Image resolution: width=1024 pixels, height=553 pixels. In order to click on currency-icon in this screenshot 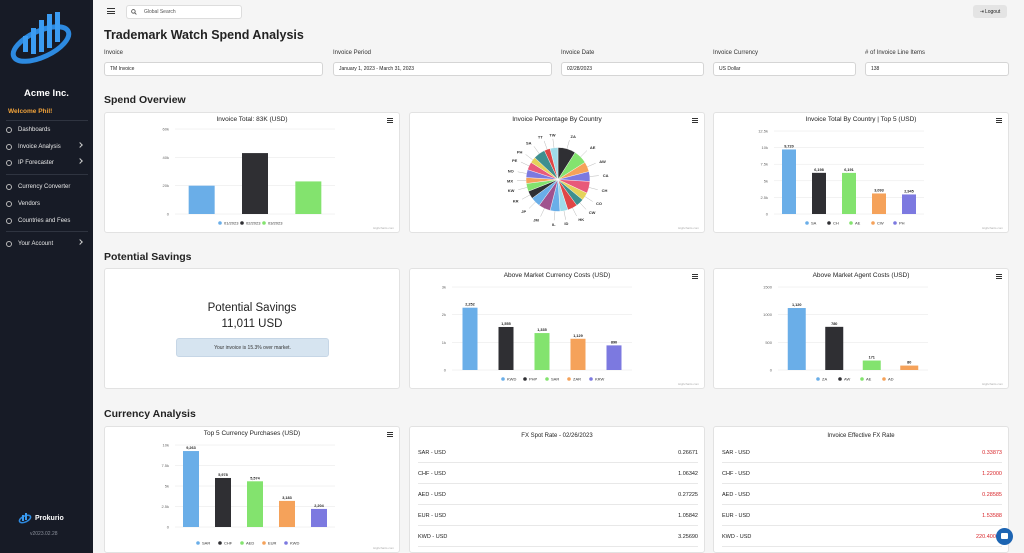, I will do `click(9, 187)`.